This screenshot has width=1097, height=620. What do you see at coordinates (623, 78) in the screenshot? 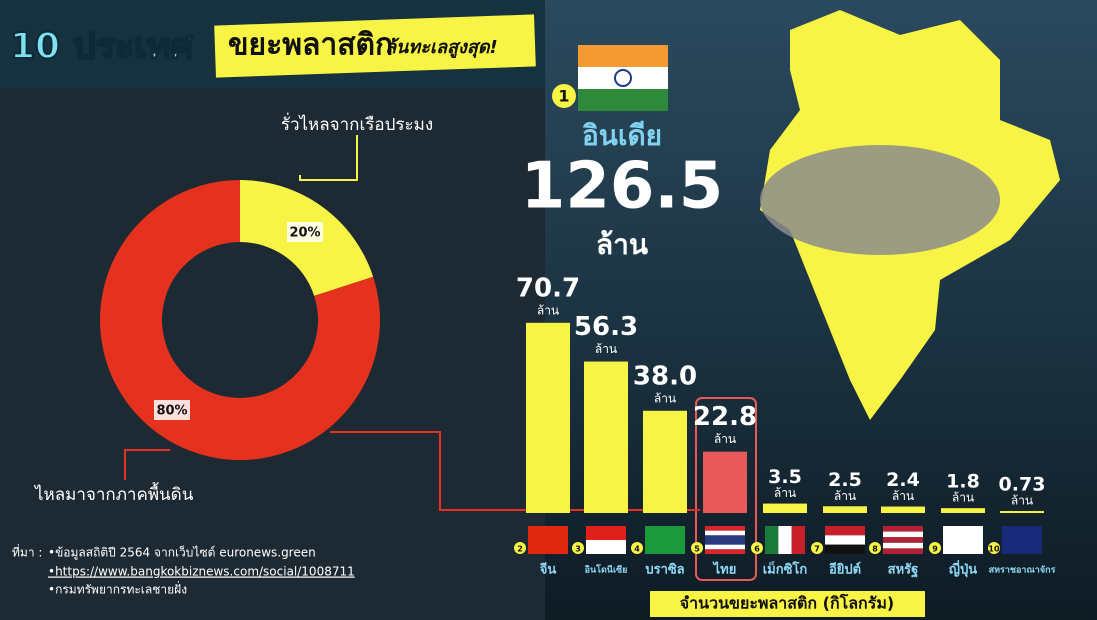
I see `india-flag` at bounding box center [623, 78].